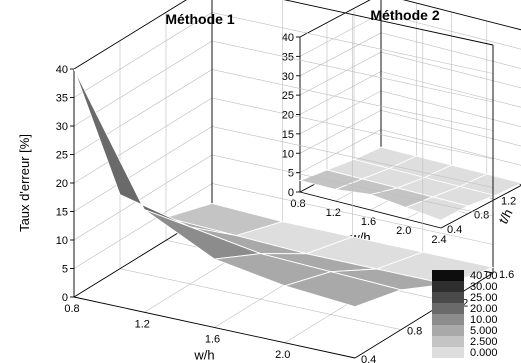 The image size is (521, 363). Describe the element at coordinates (62, 99) in the screenshot. I see `z-tick-label: 35` at that location.